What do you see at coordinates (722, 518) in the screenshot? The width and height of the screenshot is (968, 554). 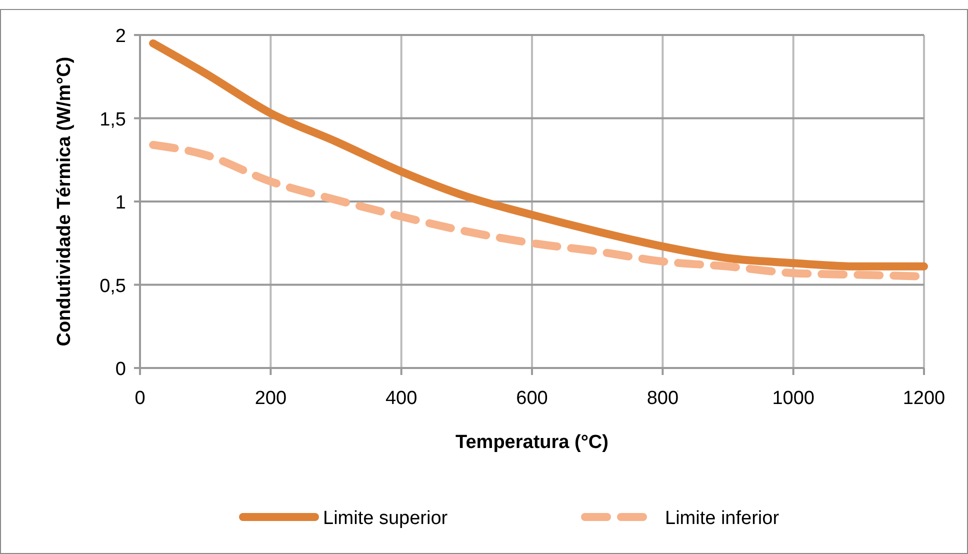 I see `legend-label: Limite inferior` at bounding box center [722, 518].